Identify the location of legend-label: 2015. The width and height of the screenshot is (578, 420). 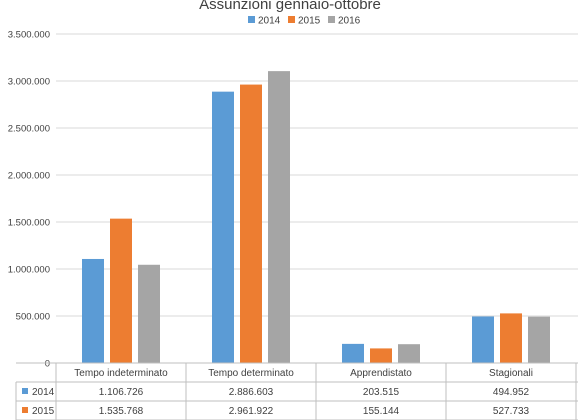
(309, 21).